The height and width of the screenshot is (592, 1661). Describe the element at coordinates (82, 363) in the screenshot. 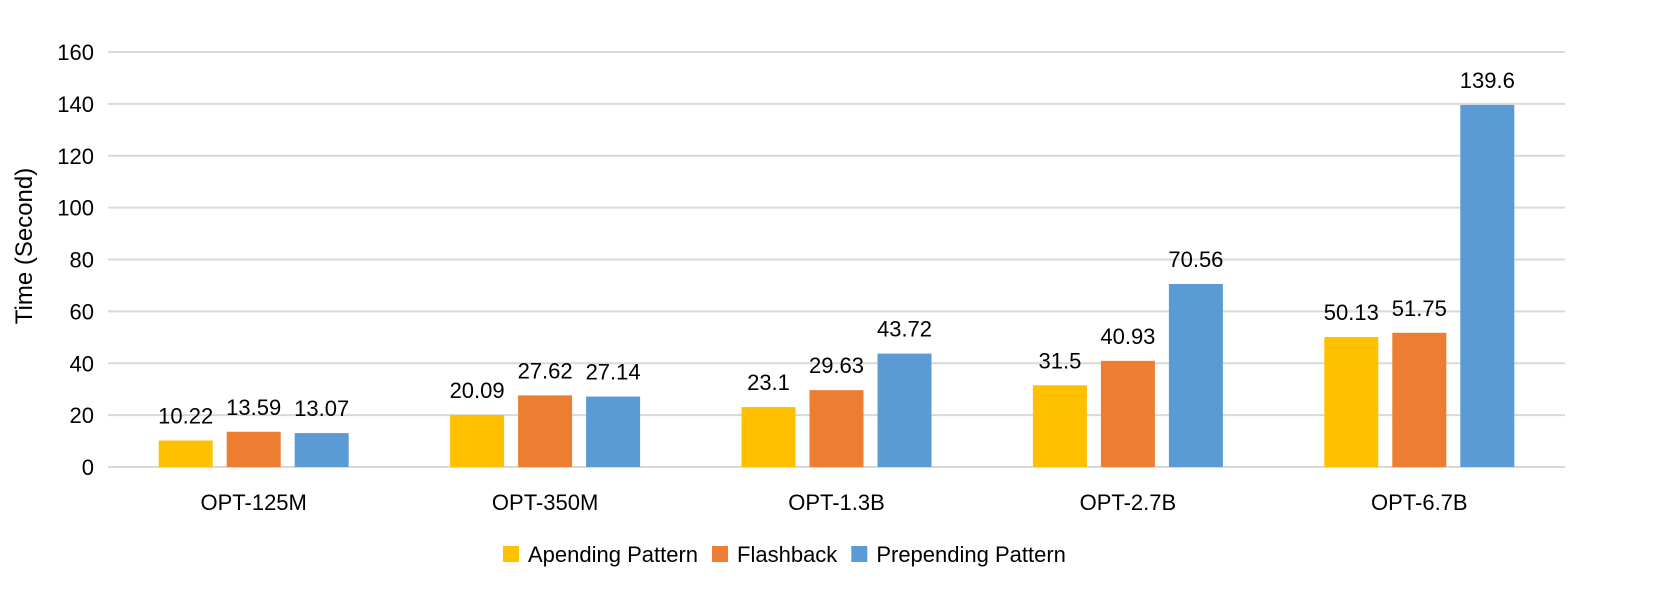

I see `y-tick-label: 40` at that location.